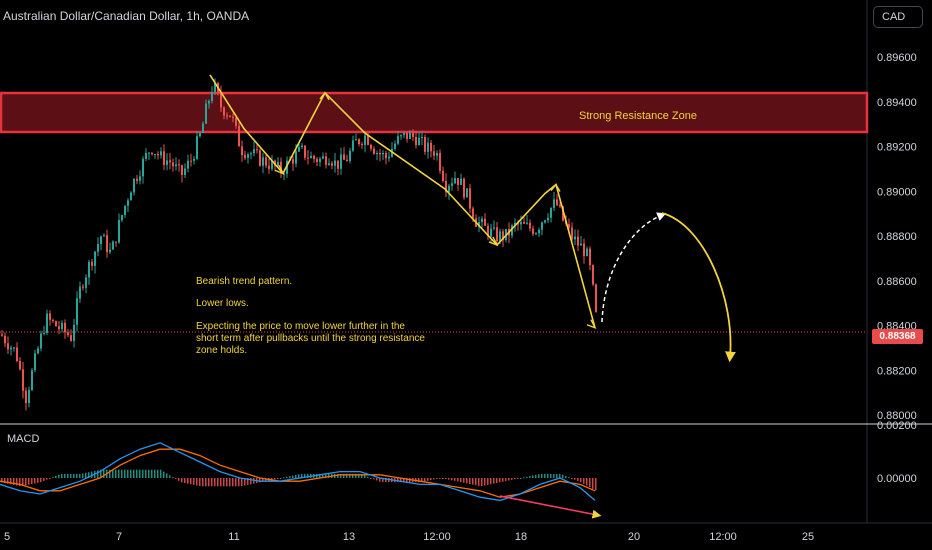 The width and height of the screenshot is (932, 550). What do you see at coordinates (897, 58) in the screenshot?
I see `price-tick-label: 0.89600` at bounding box center [897, 58].